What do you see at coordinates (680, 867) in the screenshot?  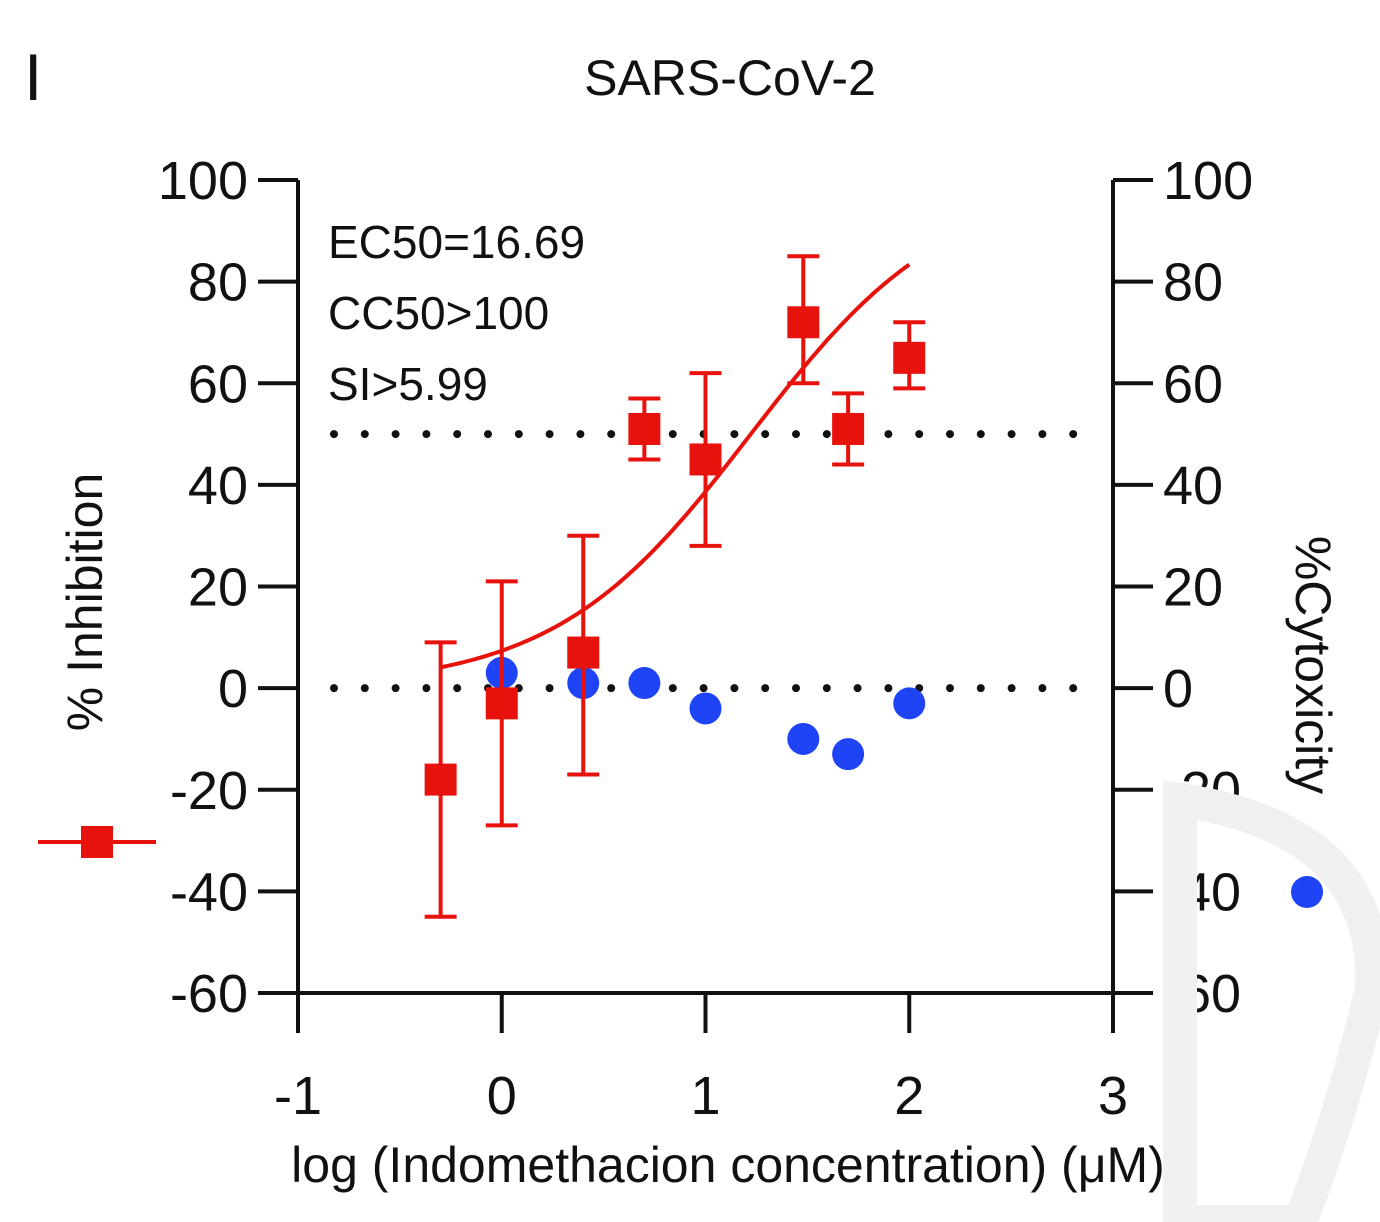 I see `legend` at bounding box center [680, 867].